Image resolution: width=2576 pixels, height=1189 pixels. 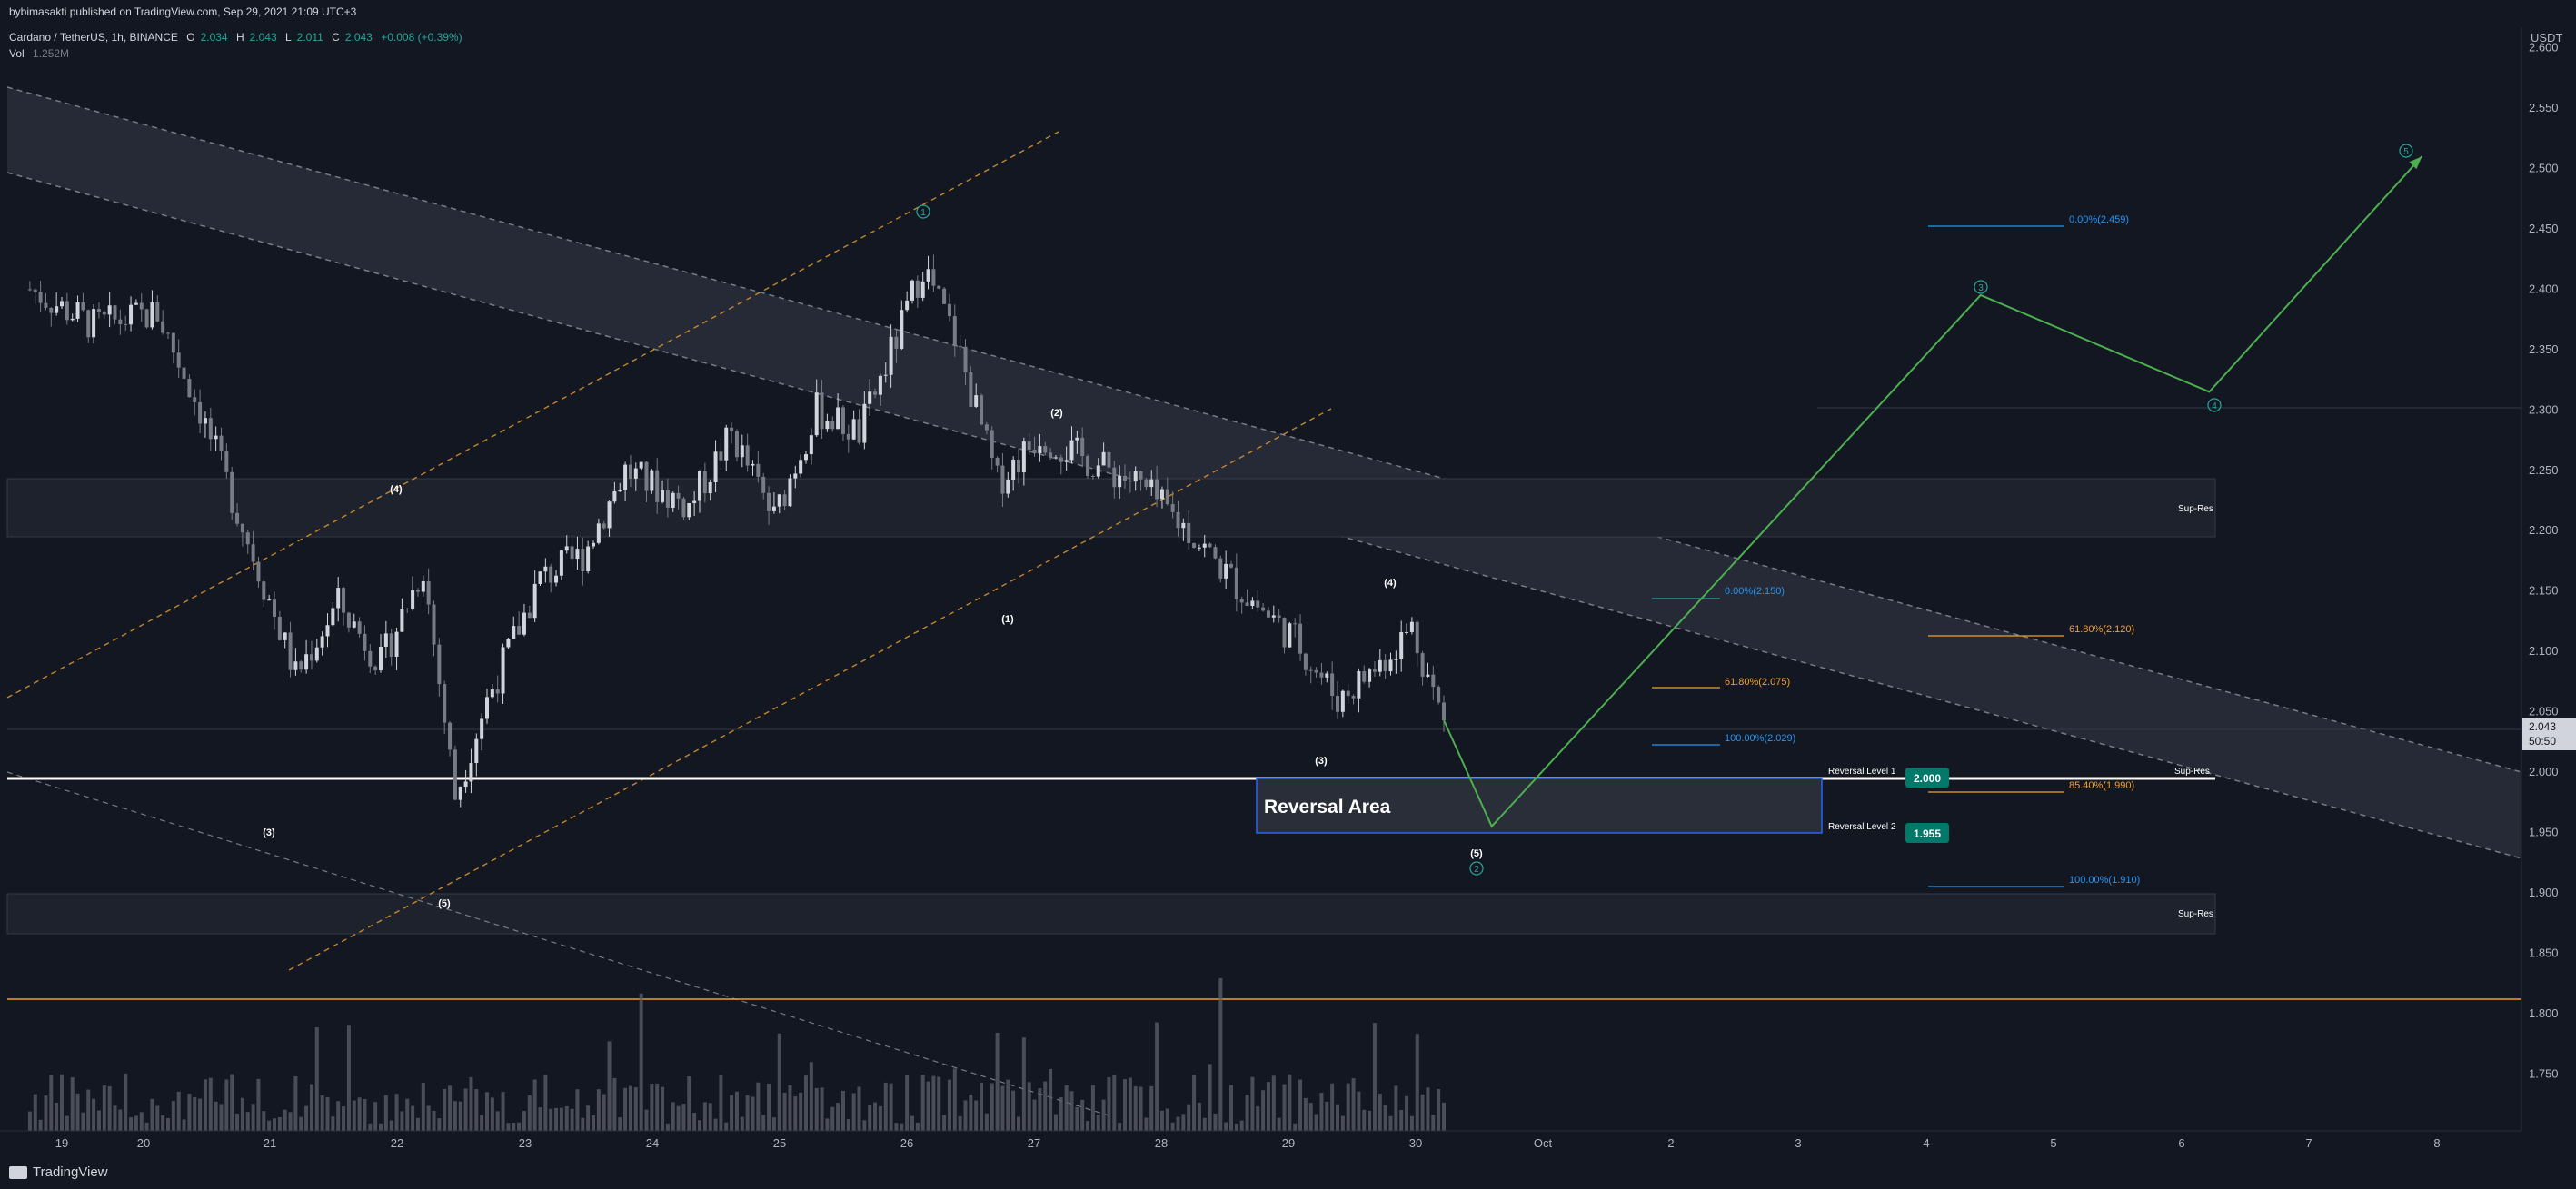 What do you see at coordinates (2549, 734) in the screenshot?
I see `current-price-tag` at bounding box center [2549, 734].